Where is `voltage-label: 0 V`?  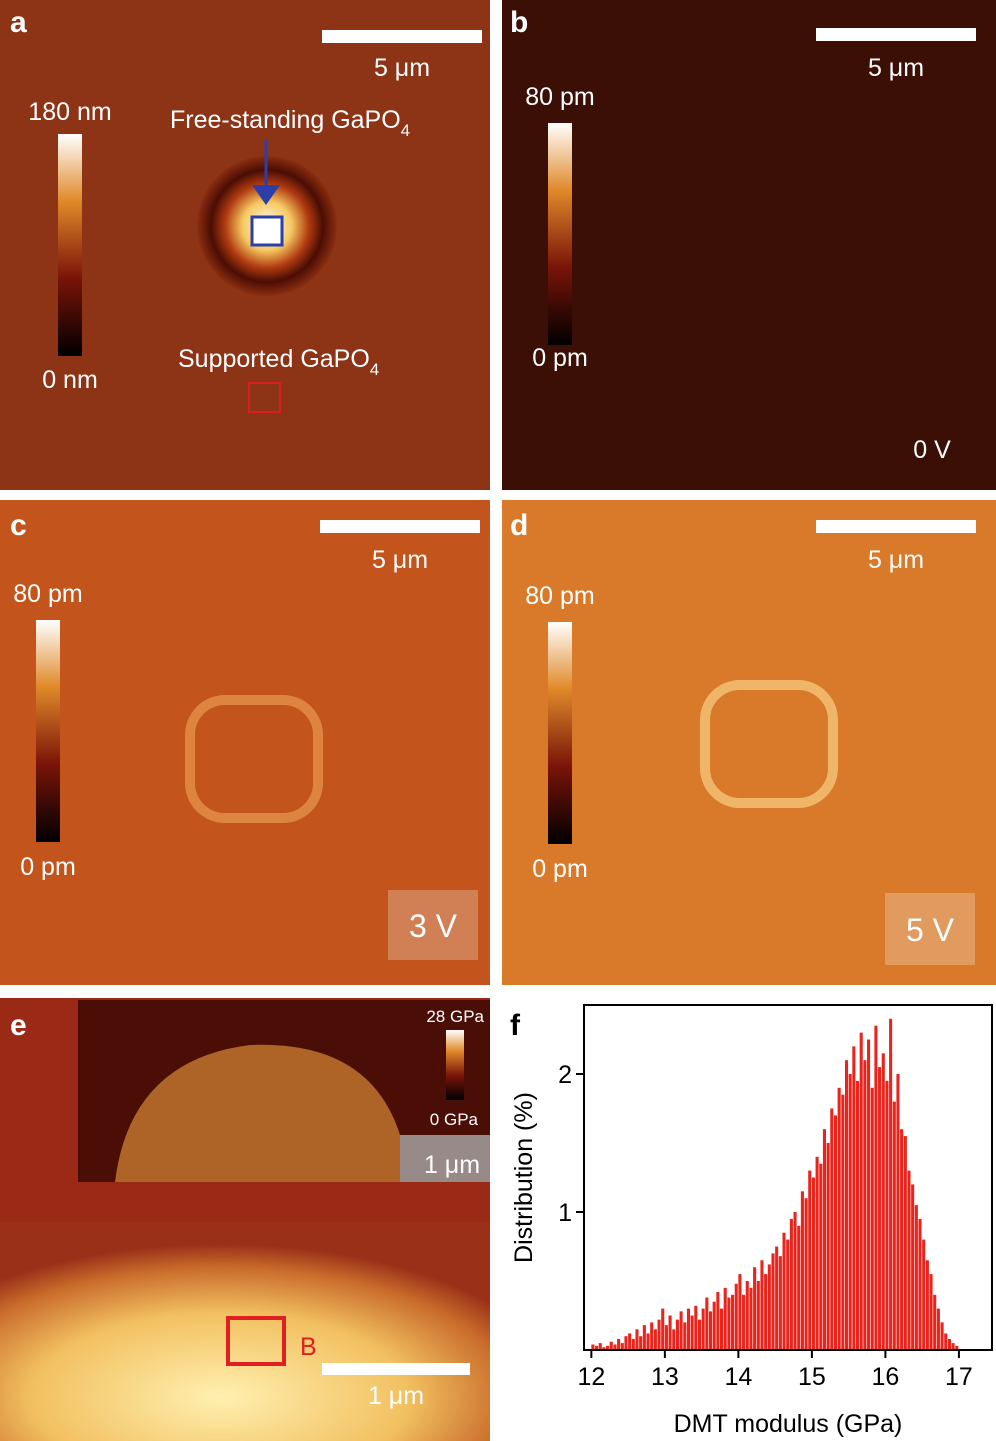
voltage-label: 0 V is located at coordinates (932, 450).